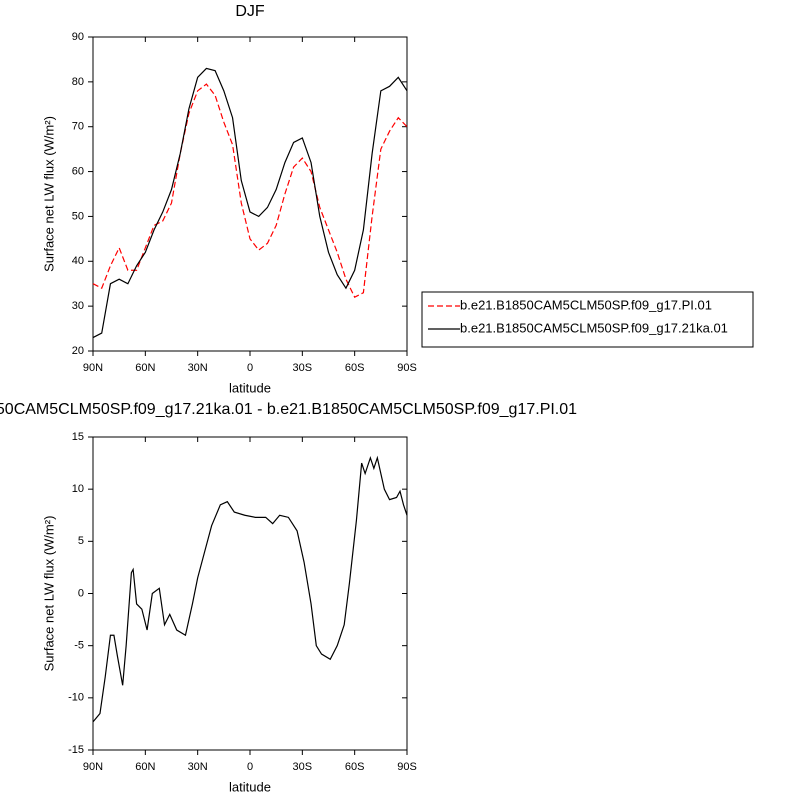 This screenshot has height=800, width=800. What do you see at coordinates (78, 37) in the screenshot?
I see `y-tick-label: 90` at bounding box center [78, 37].